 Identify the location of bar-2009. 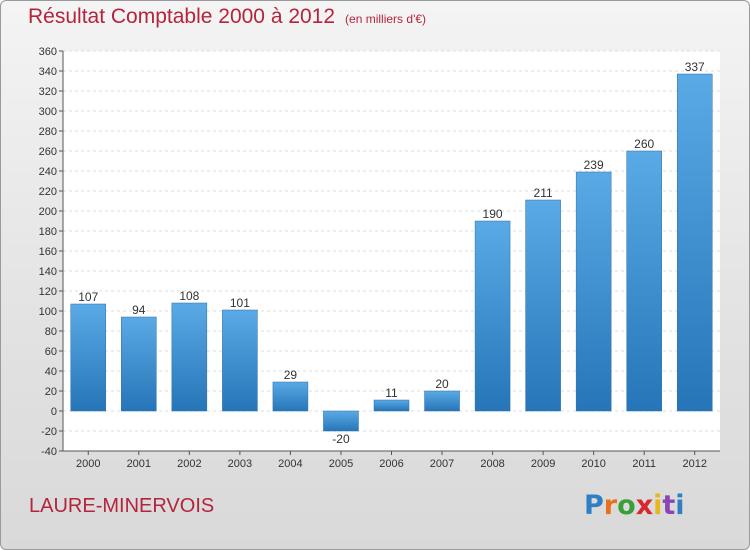
(543, 305).